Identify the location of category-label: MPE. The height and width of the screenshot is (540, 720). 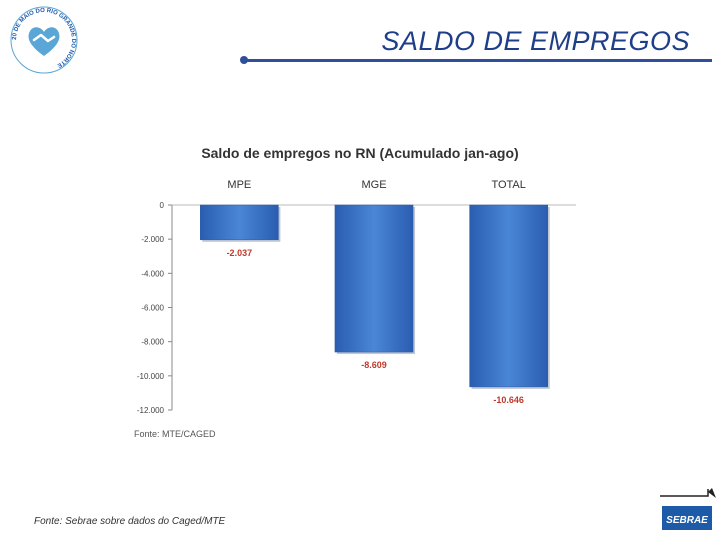
(239, 185).